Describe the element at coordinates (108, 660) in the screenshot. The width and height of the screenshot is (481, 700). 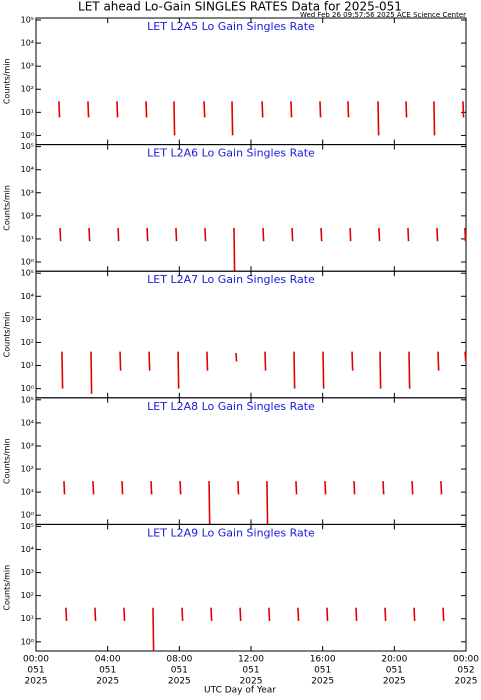
I see `x-tick-label: 04:00` at that location.